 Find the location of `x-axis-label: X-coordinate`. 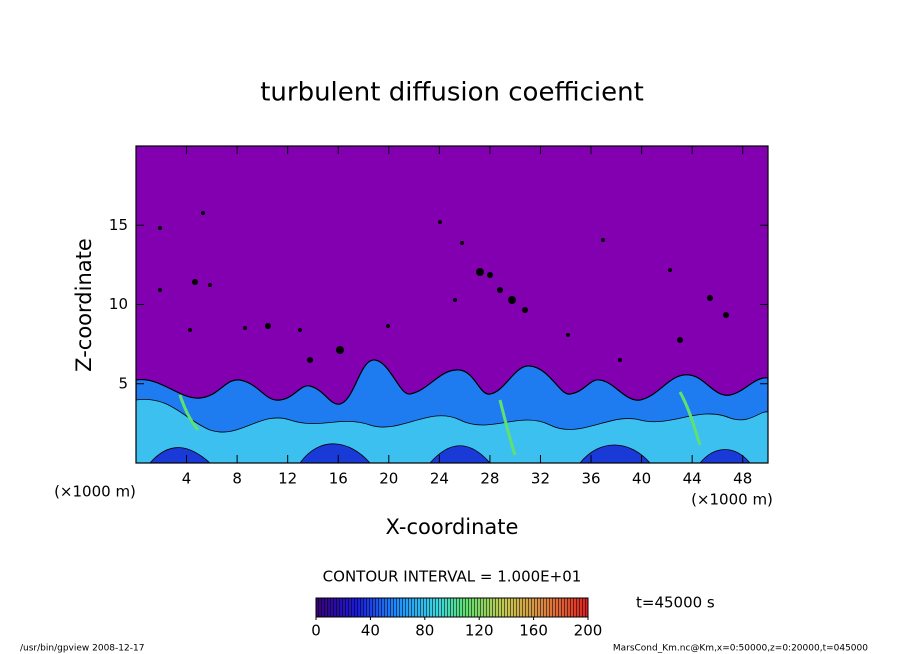

x-axis-label: X-coordinate is located at coordinates (452, 527).